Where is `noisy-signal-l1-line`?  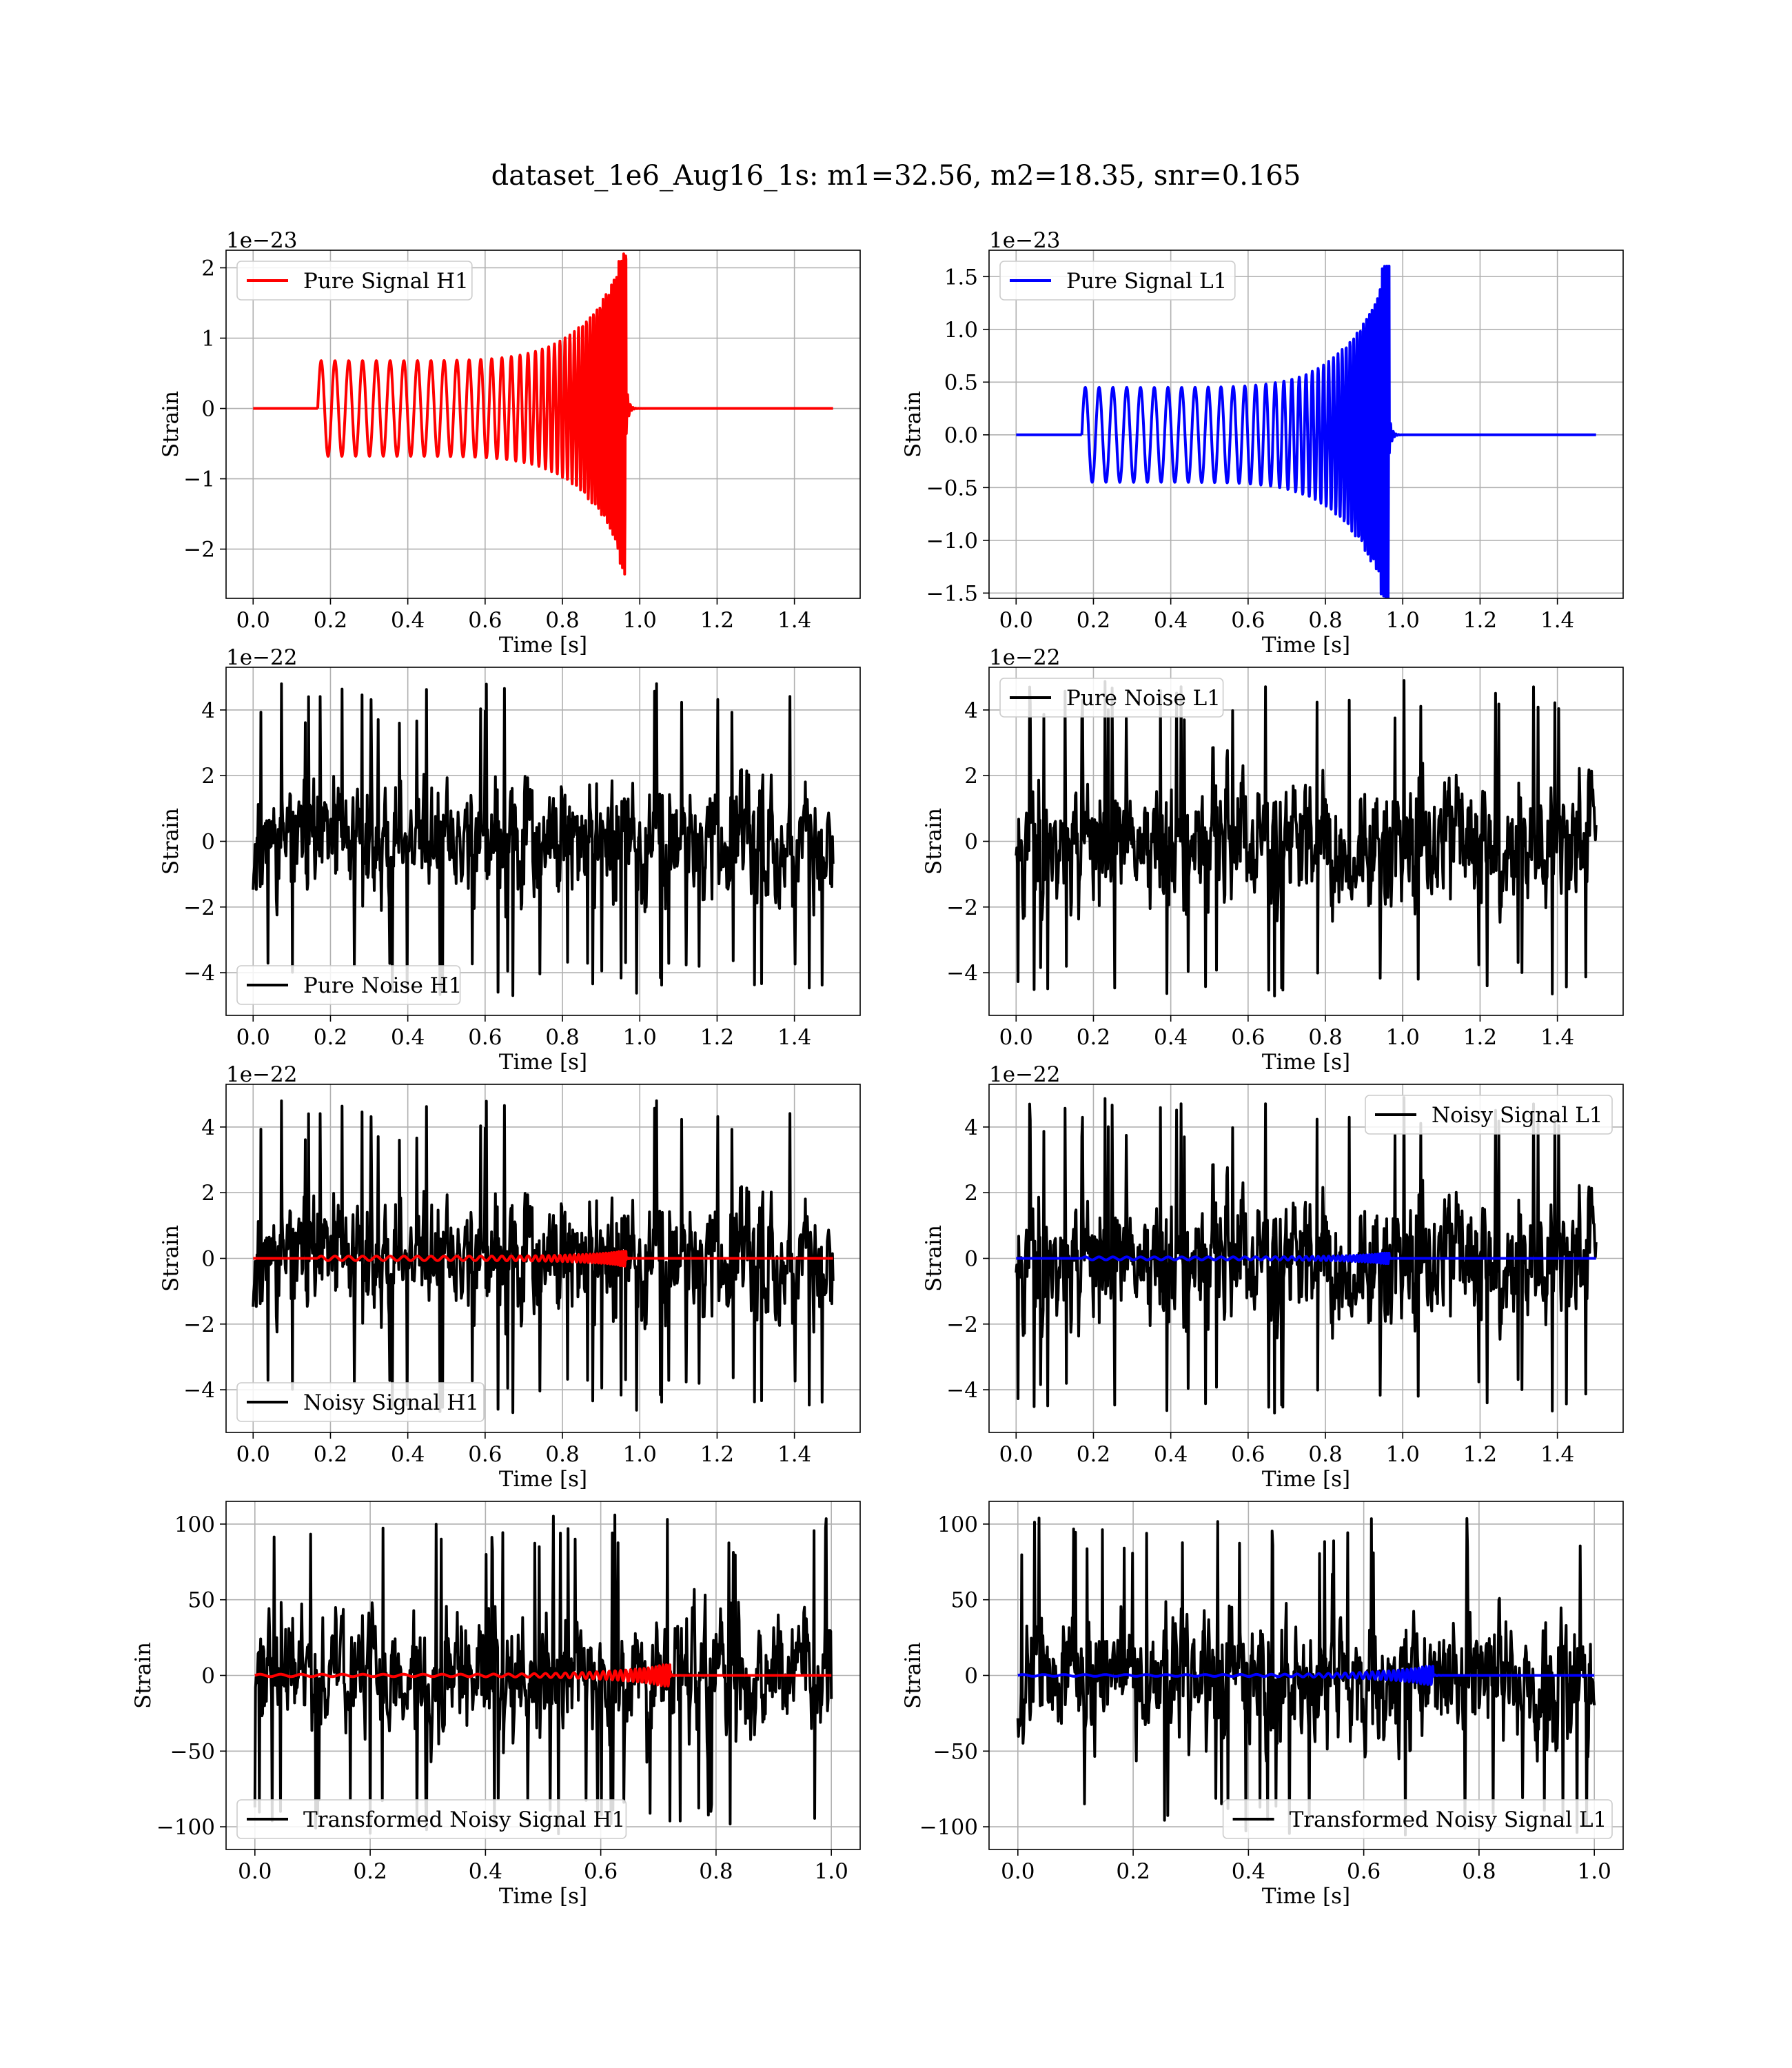 noisy-signal-l1-line is located at coordinates (1306, 1255).